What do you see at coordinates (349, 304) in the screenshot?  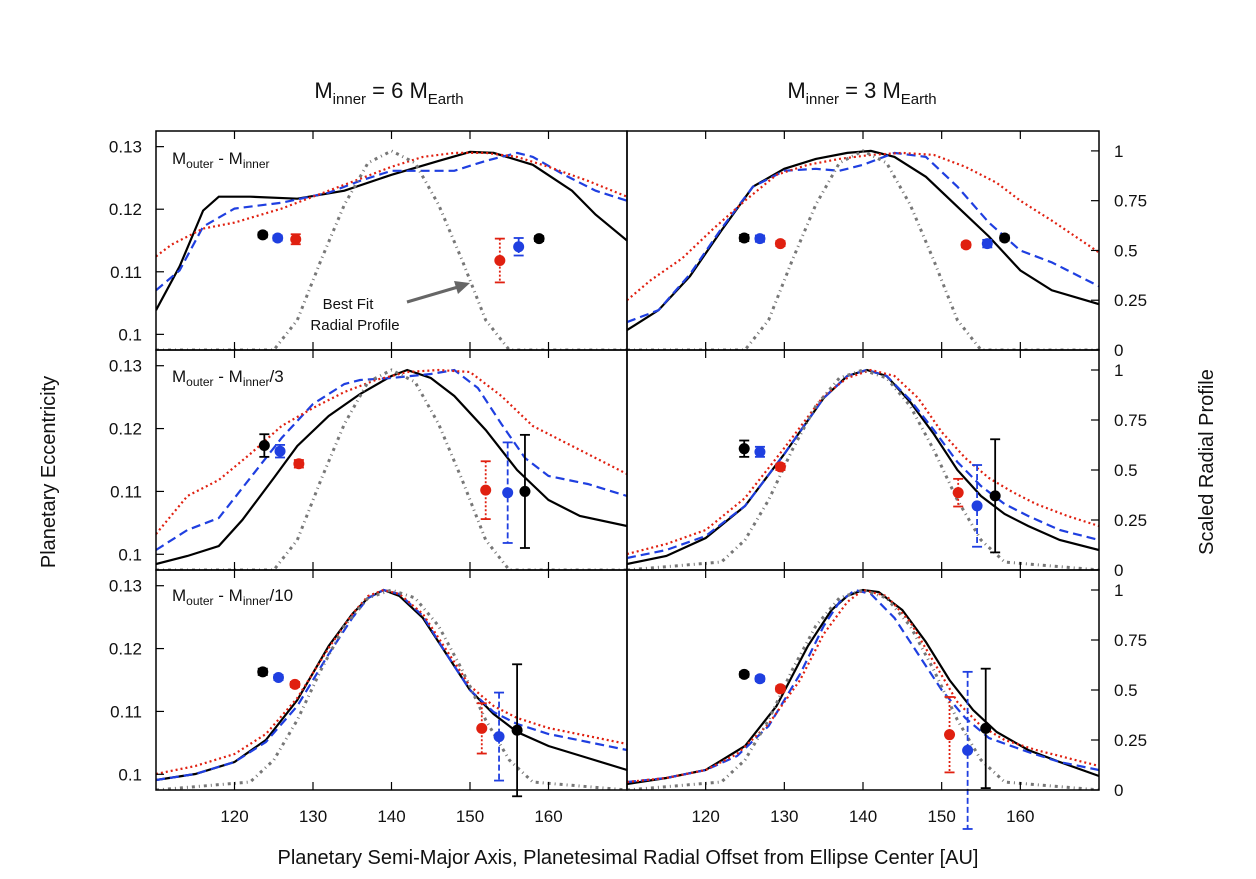 I see `annotation-line-1: Best Fit` at bounding box center [349, 304].